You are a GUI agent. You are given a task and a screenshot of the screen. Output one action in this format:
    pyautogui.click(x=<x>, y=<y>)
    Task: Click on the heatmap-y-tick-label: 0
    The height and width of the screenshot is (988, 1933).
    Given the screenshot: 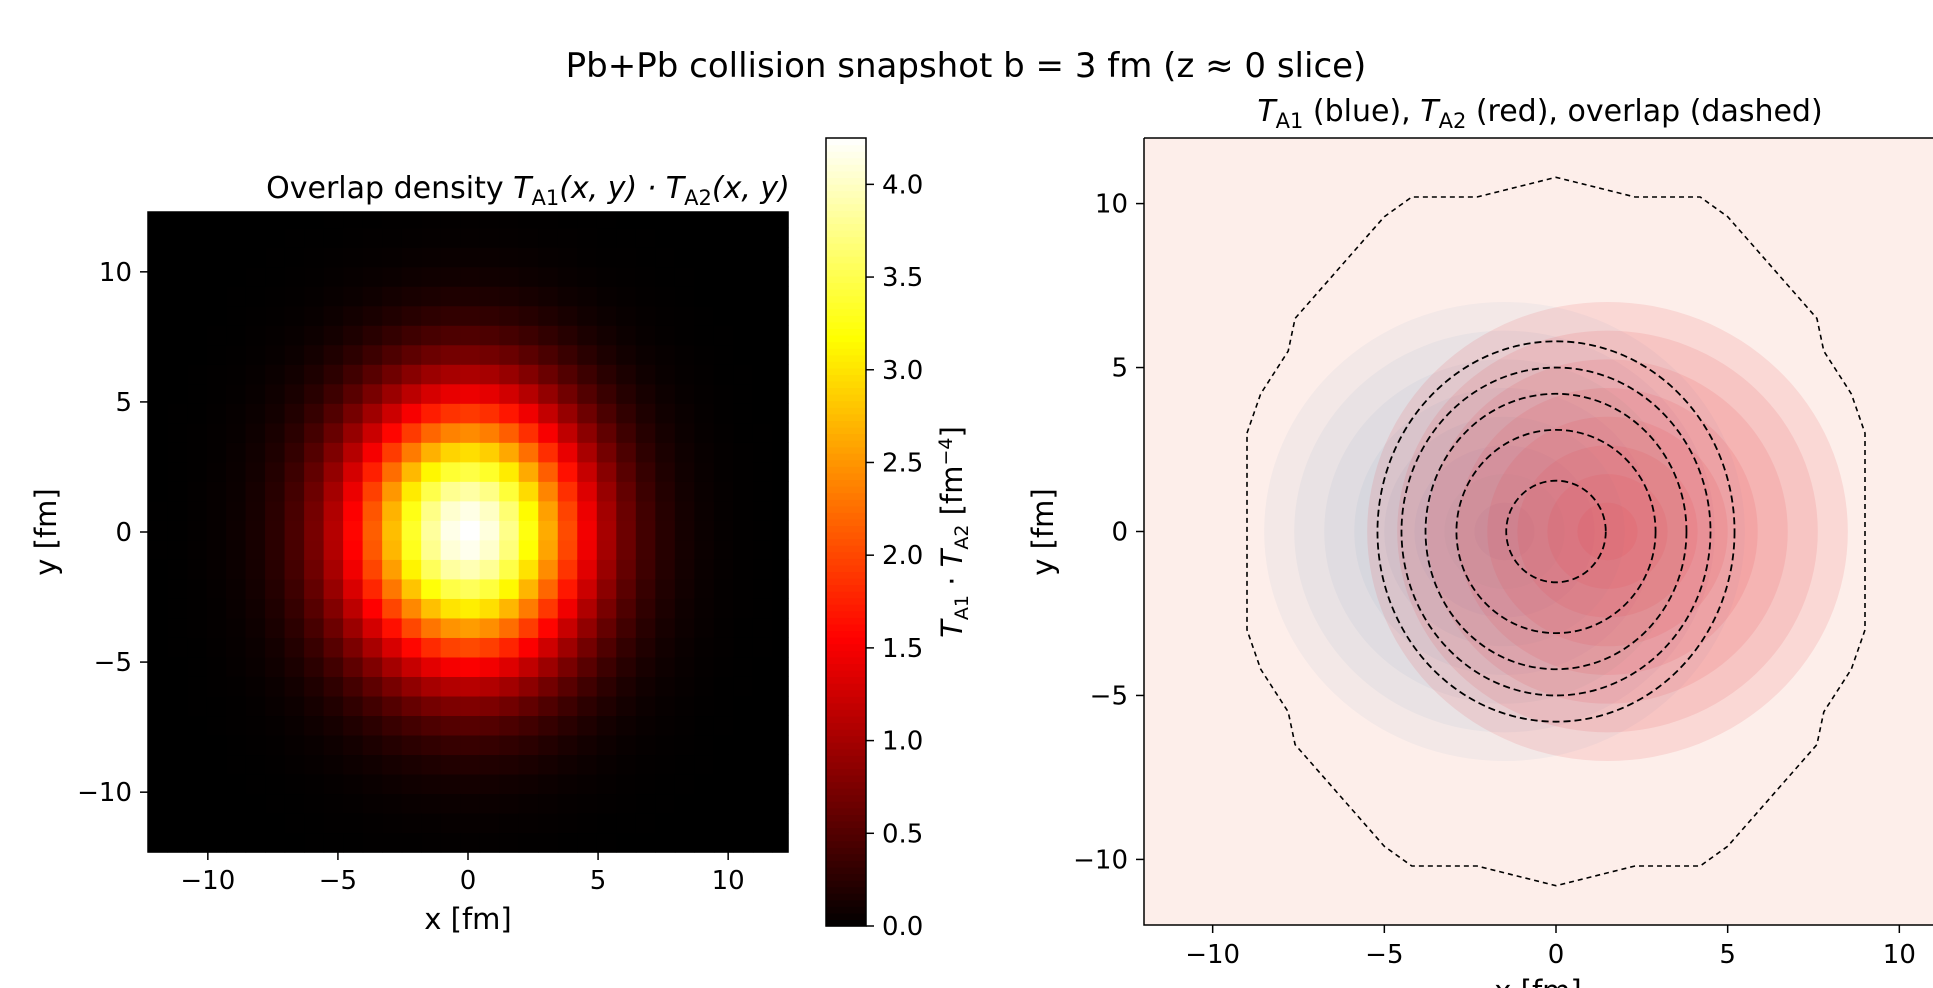 What is the action you would take?
    pyautogui.click(x=123, y=533)
    